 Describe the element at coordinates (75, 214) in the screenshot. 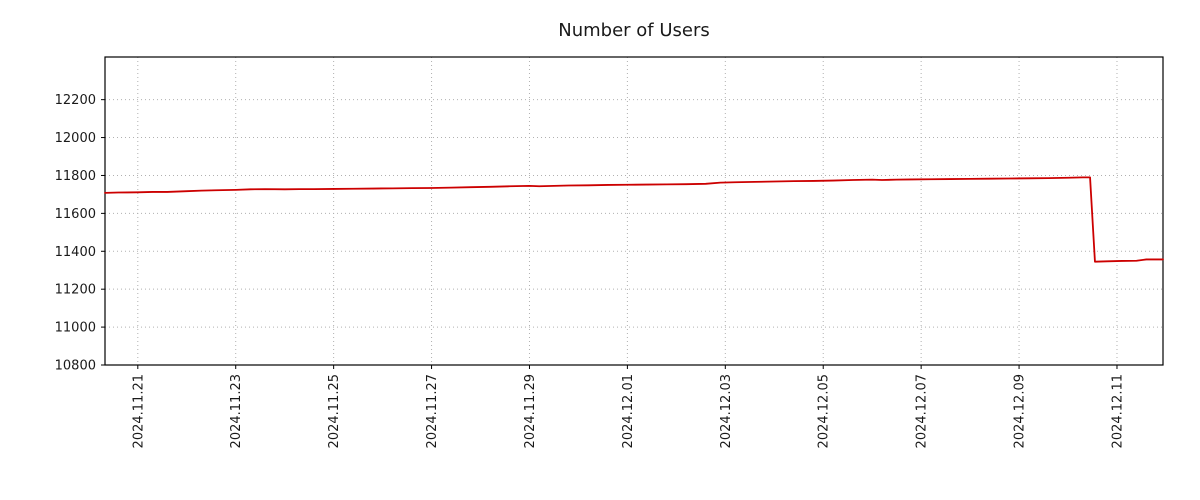

I see `y-tick-label: 11600` at that location.